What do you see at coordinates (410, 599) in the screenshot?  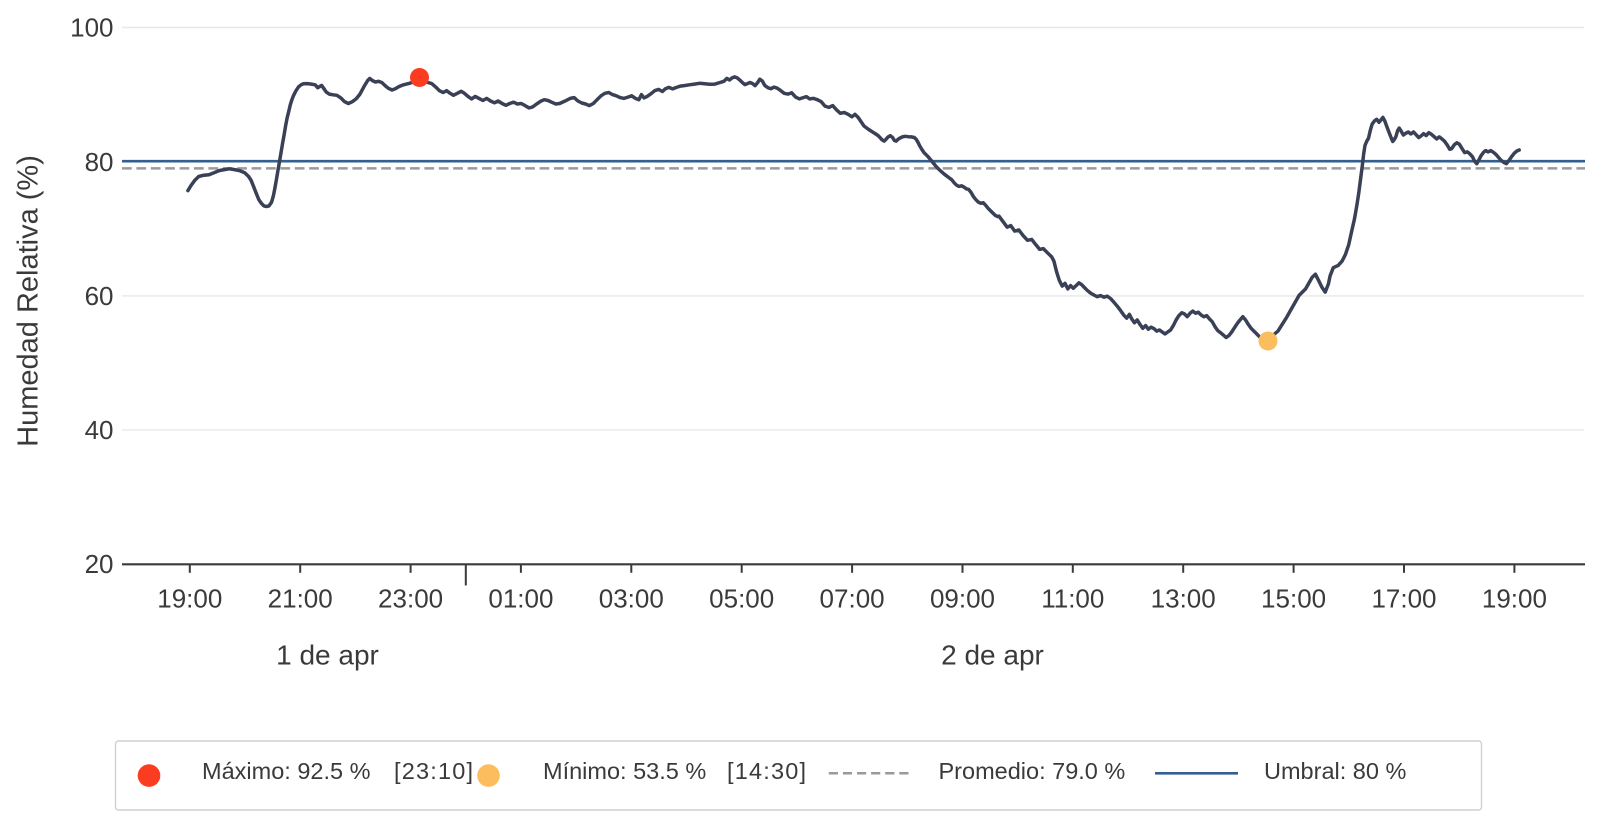 I see `svg-text: 23:00` at bounding box center [410, 599].